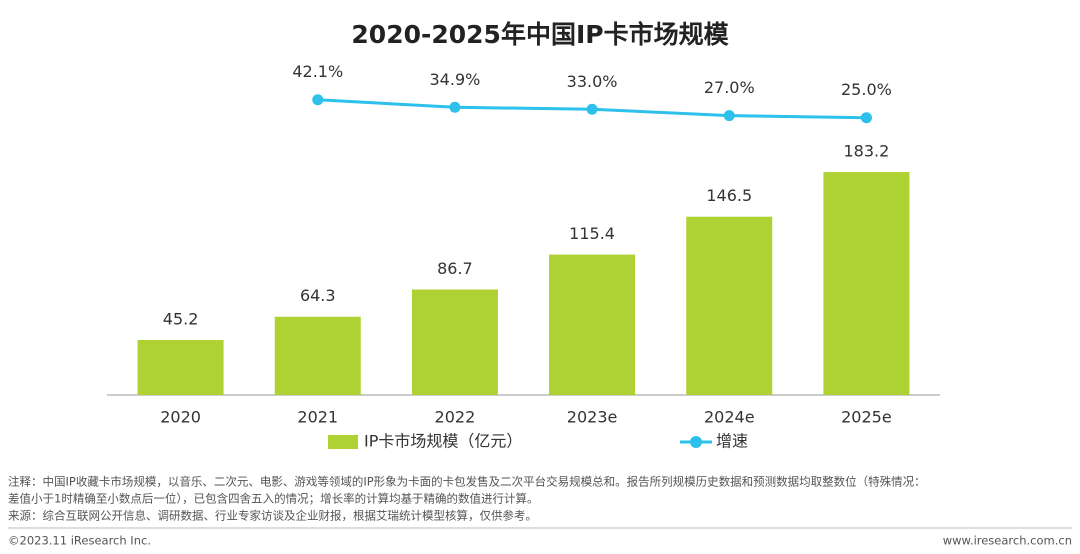 This screenshot has height=554, width=1080. What do you see at coordinates (443, 441) in the screenshot?
I see `legend-label: IP卡市场规模（亿元）` at bounding box center [443, 441].